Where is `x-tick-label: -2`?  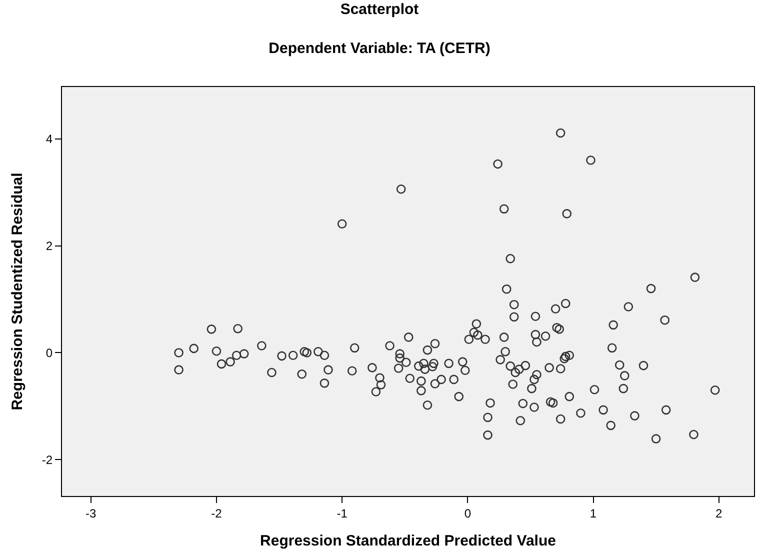
x-tick-label: -2 is located at coordinates (216, 513).